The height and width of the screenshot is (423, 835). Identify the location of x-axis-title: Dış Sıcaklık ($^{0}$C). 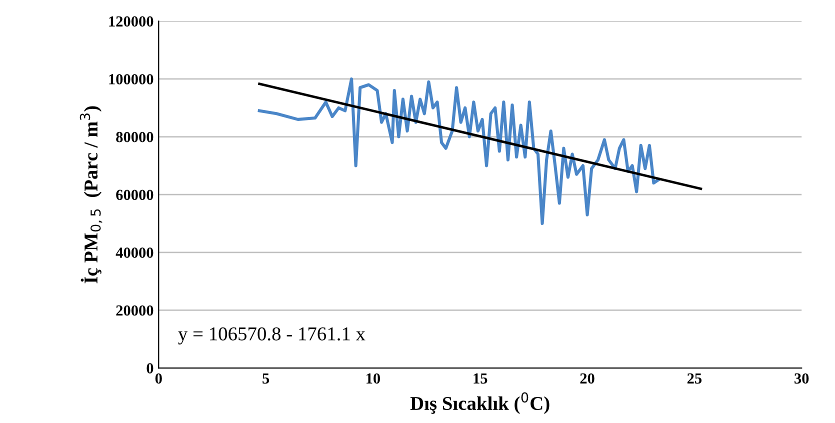
(480, 403).